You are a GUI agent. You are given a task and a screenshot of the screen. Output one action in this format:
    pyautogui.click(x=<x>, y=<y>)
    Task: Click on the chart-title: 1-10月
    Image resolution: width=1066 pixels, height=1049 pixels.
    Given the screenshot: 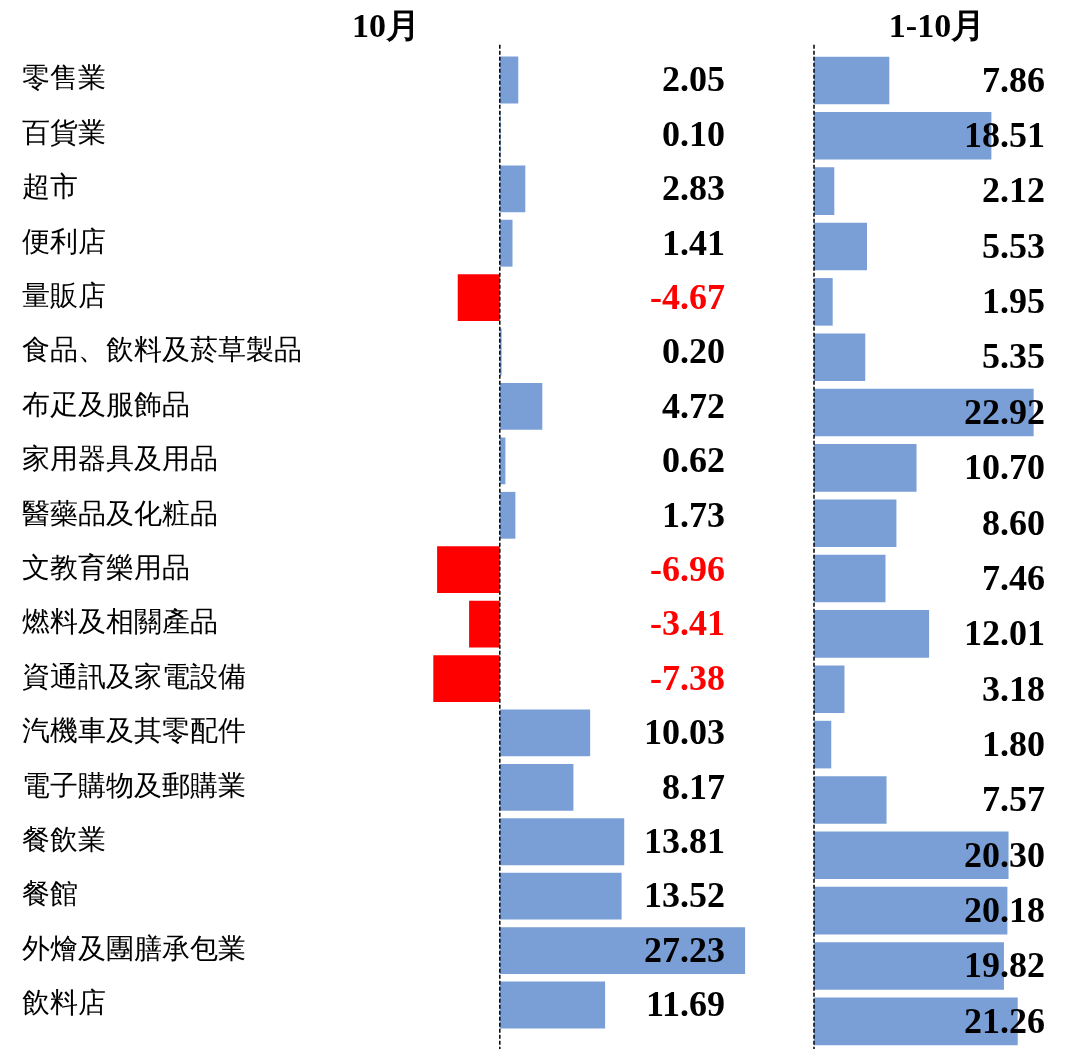 What is the action you would take?
    pyautogui.click(x=937, y=26)
    